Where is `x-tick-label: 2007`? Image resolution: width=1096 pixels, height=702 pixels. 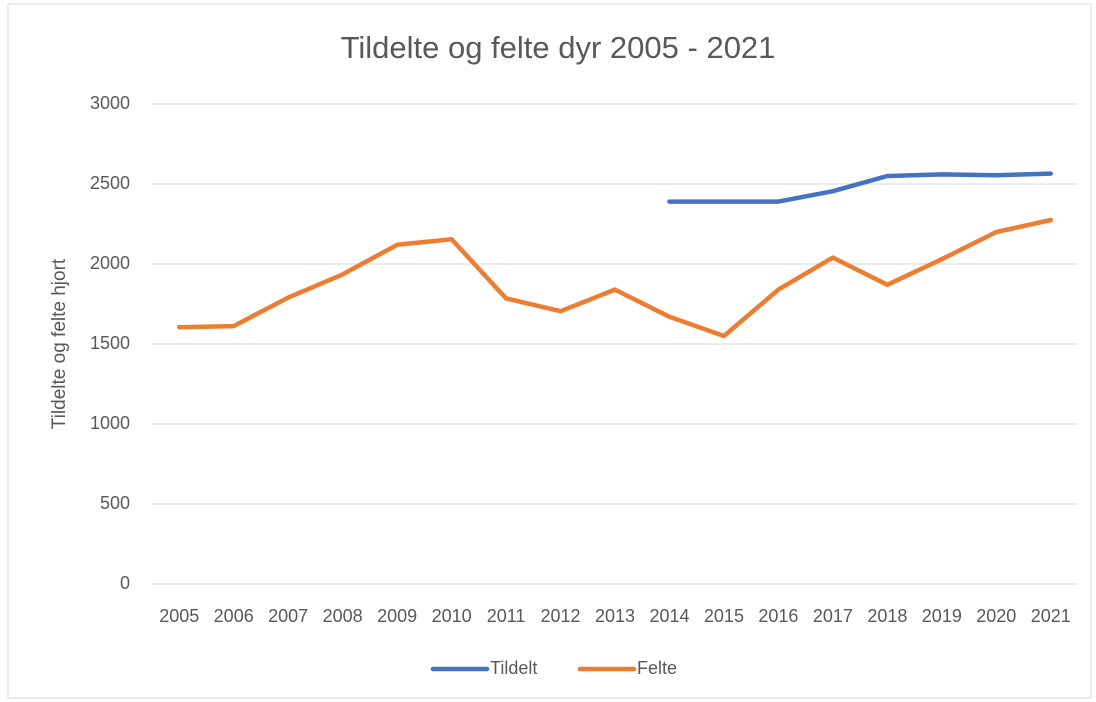
x-tick-label: 2007 is located at coordinates (288, 616).